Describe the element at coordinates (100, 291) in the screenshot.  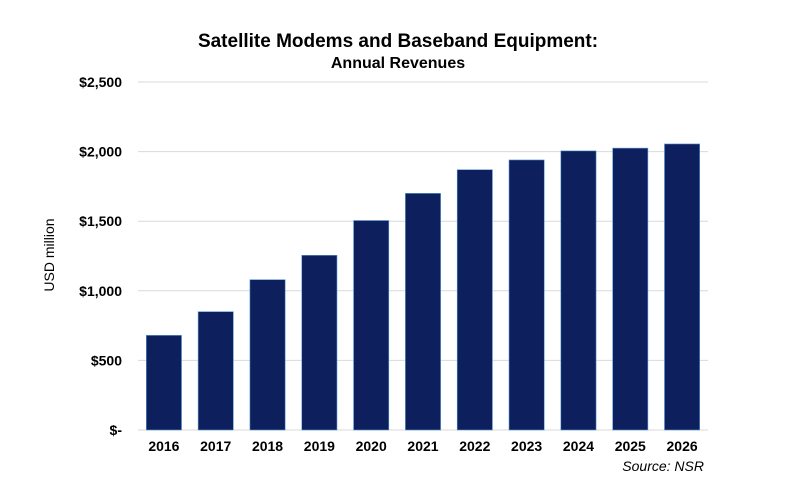
I see `y-tick-label: $1,000` at that location.